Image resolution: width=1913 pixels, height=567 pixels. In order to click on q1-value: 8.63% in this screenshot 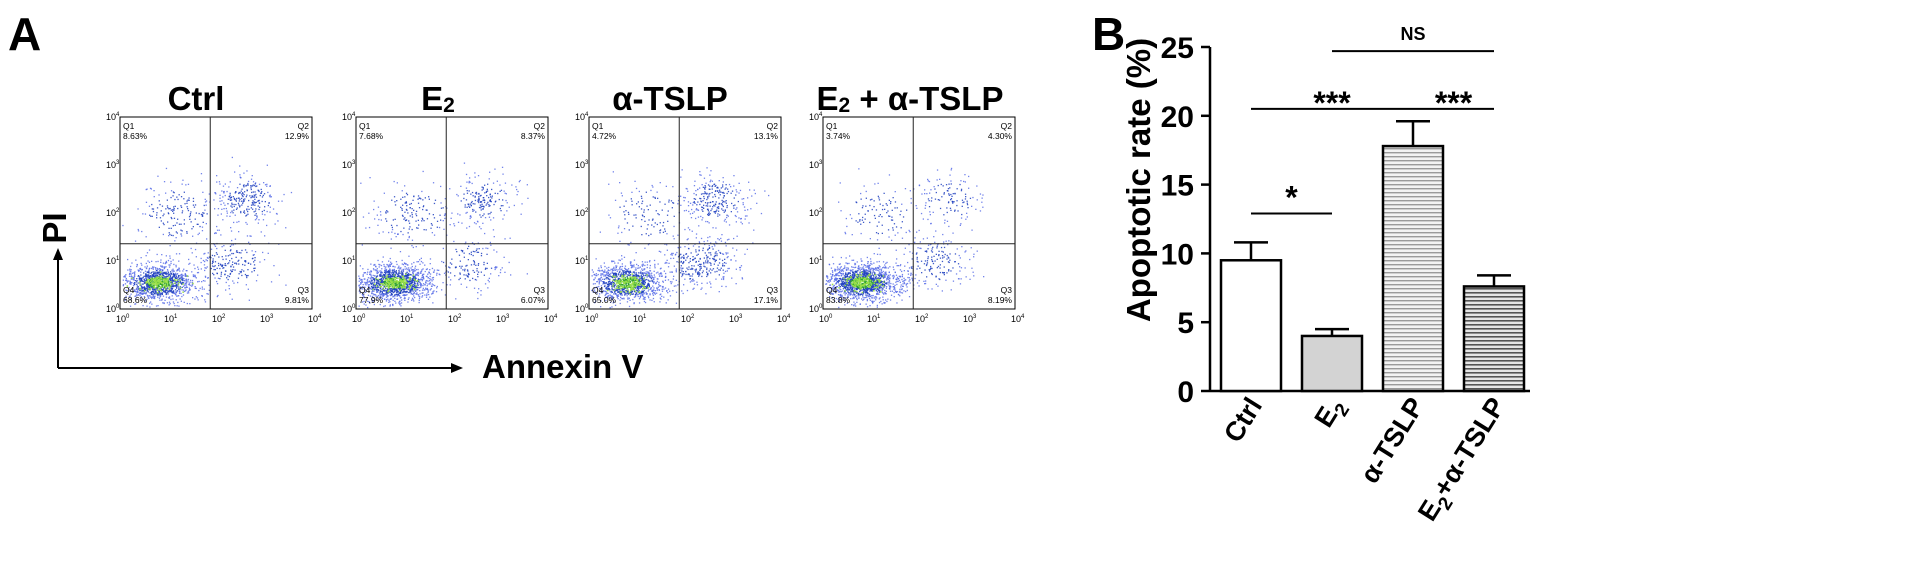, I will do `click(135, 136)`.